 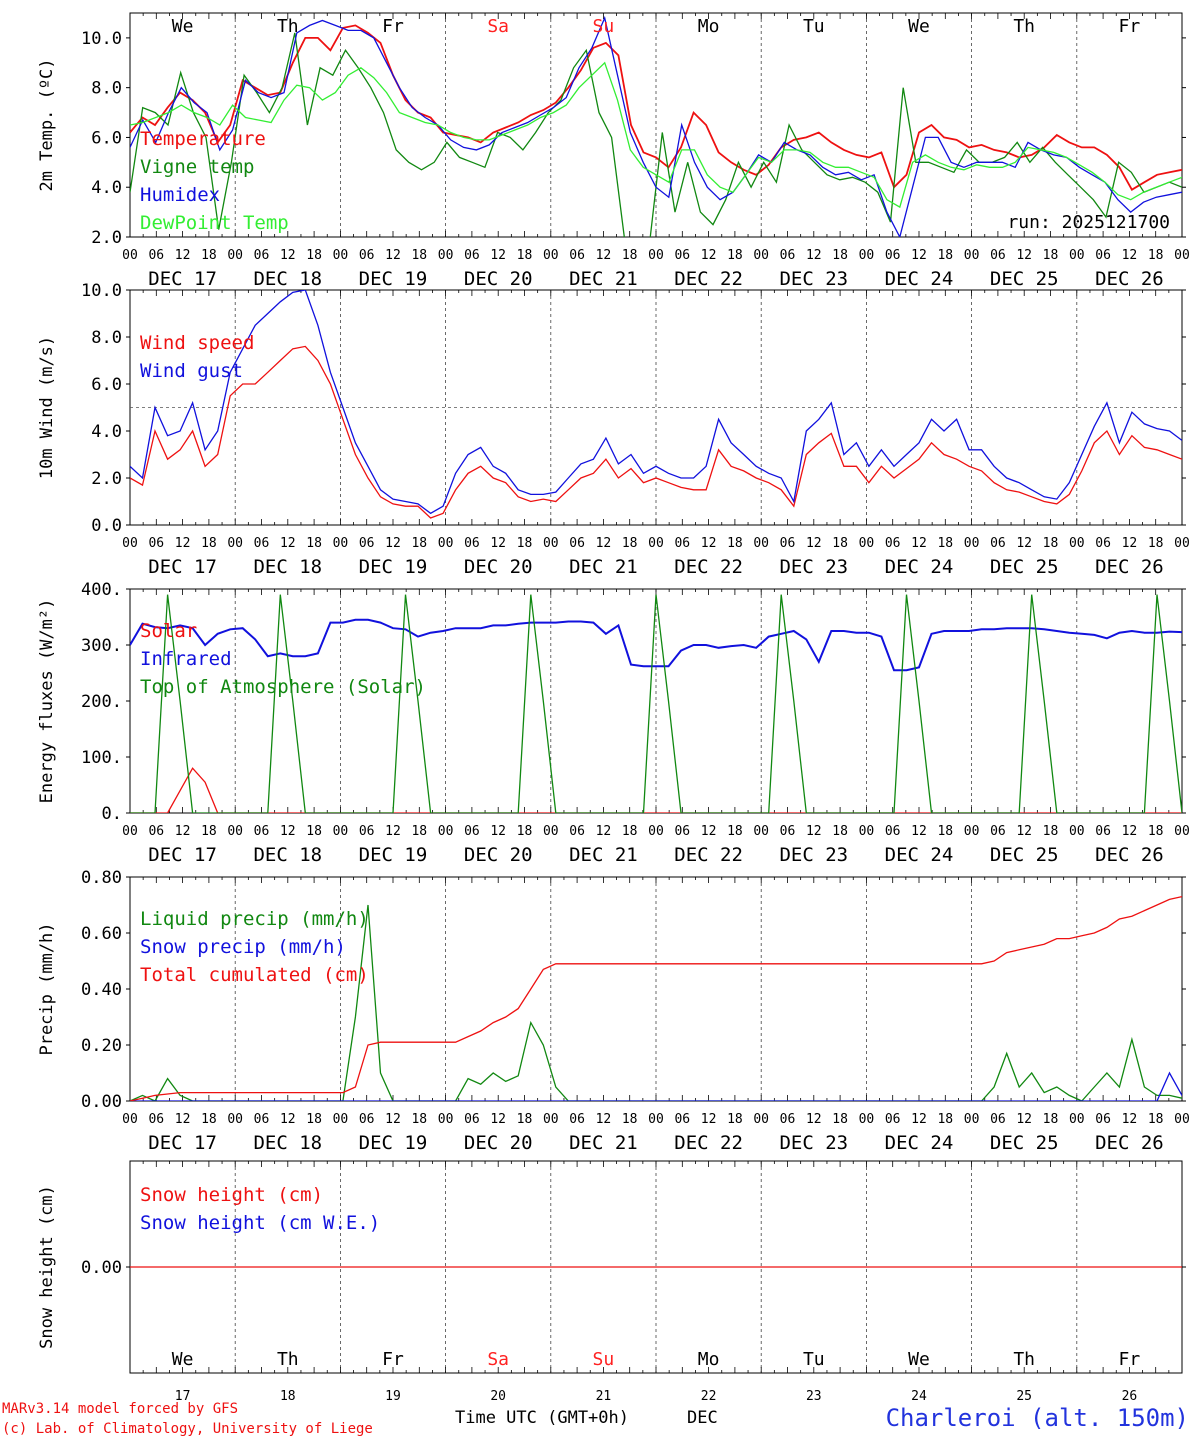 What do you see at coordinates (1129, 855) in the screenshot?
I see `energy-date-label: DEC 26` at bounding box center [1129, 855].